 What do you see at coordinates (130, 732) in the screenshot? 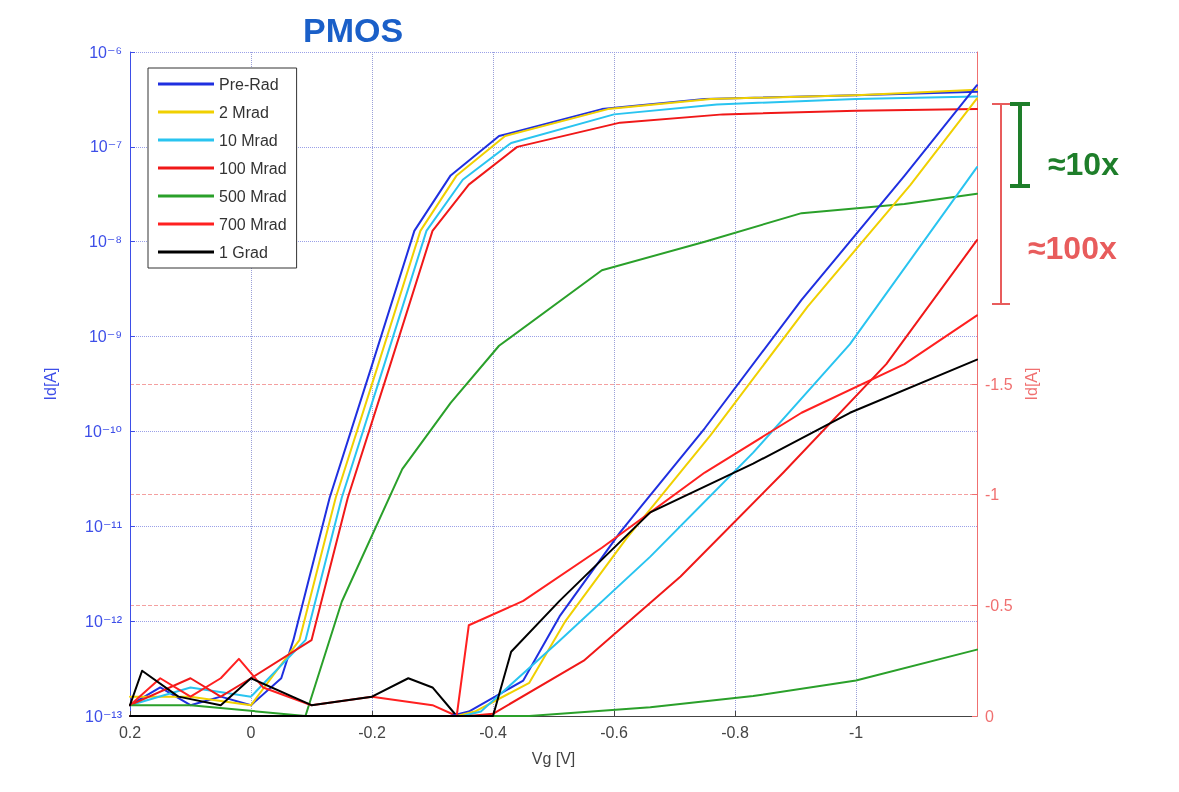
I see `x-tick-label: 0.2` at bounding box center [130, 732].